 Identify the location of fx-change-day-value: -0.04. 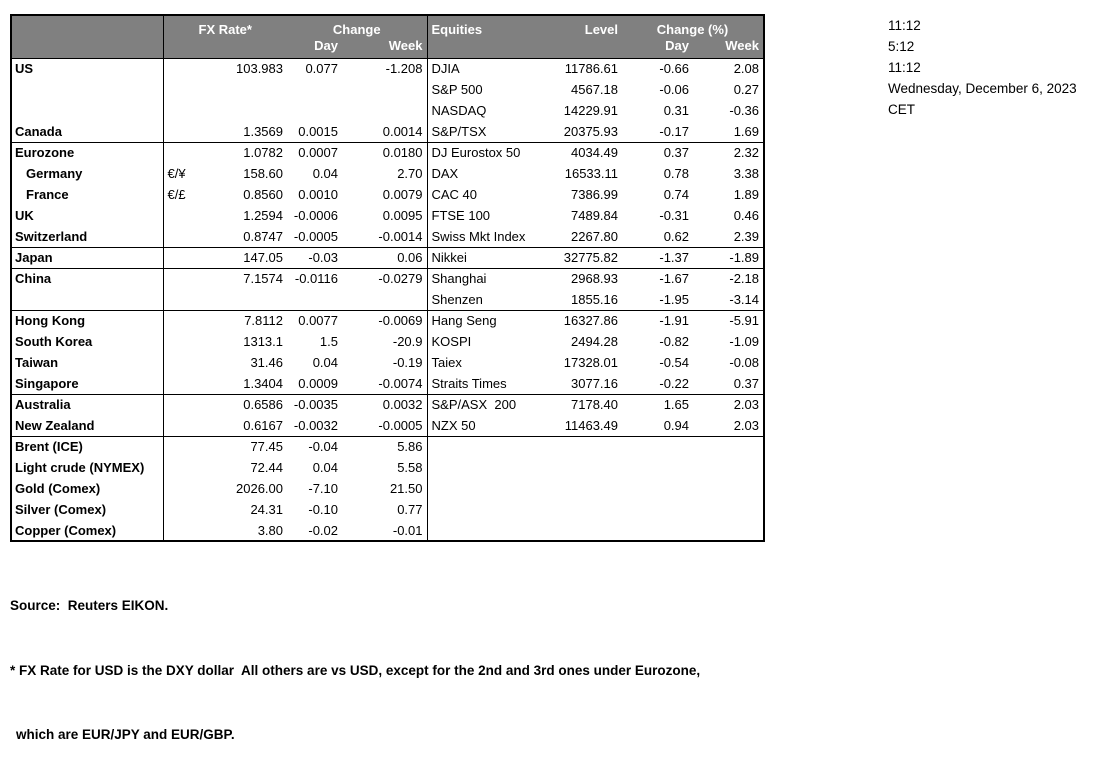
(314, 446).